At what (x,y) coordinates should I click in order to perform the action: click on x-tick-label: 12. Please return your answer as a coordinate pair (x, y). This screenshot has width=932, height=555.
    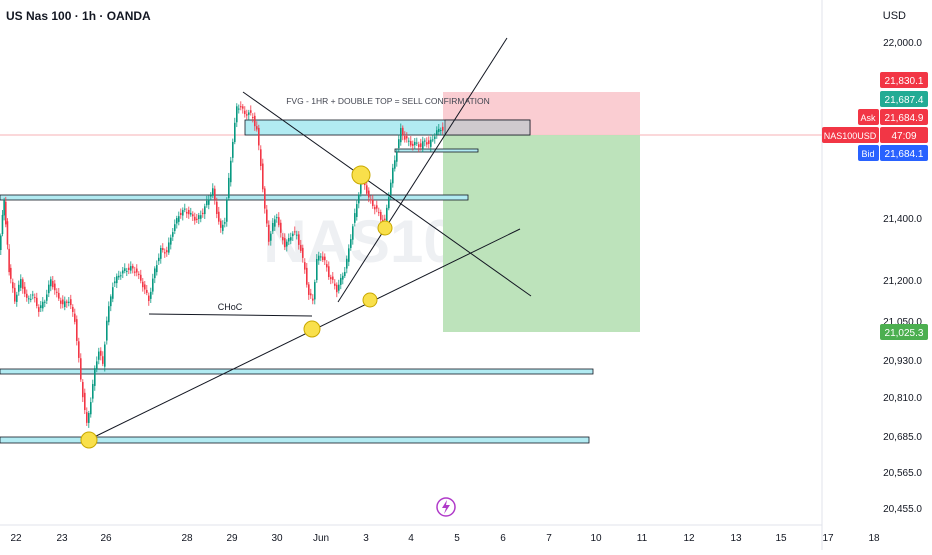
    Looking at the image, I should click on (689, 538).